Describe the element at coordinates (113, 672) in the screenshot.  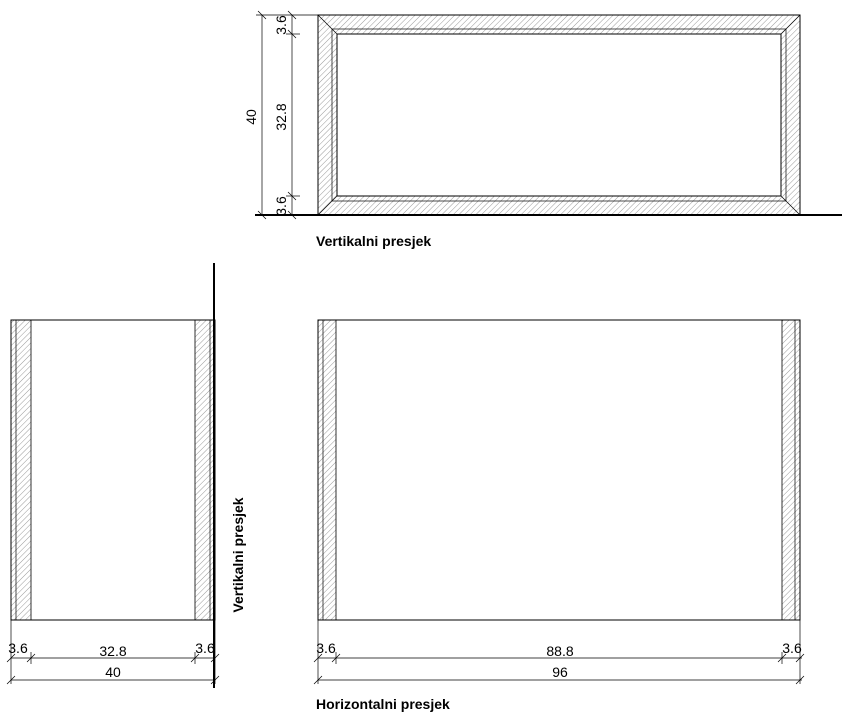
I see `dim-total-width: 40` at that location.